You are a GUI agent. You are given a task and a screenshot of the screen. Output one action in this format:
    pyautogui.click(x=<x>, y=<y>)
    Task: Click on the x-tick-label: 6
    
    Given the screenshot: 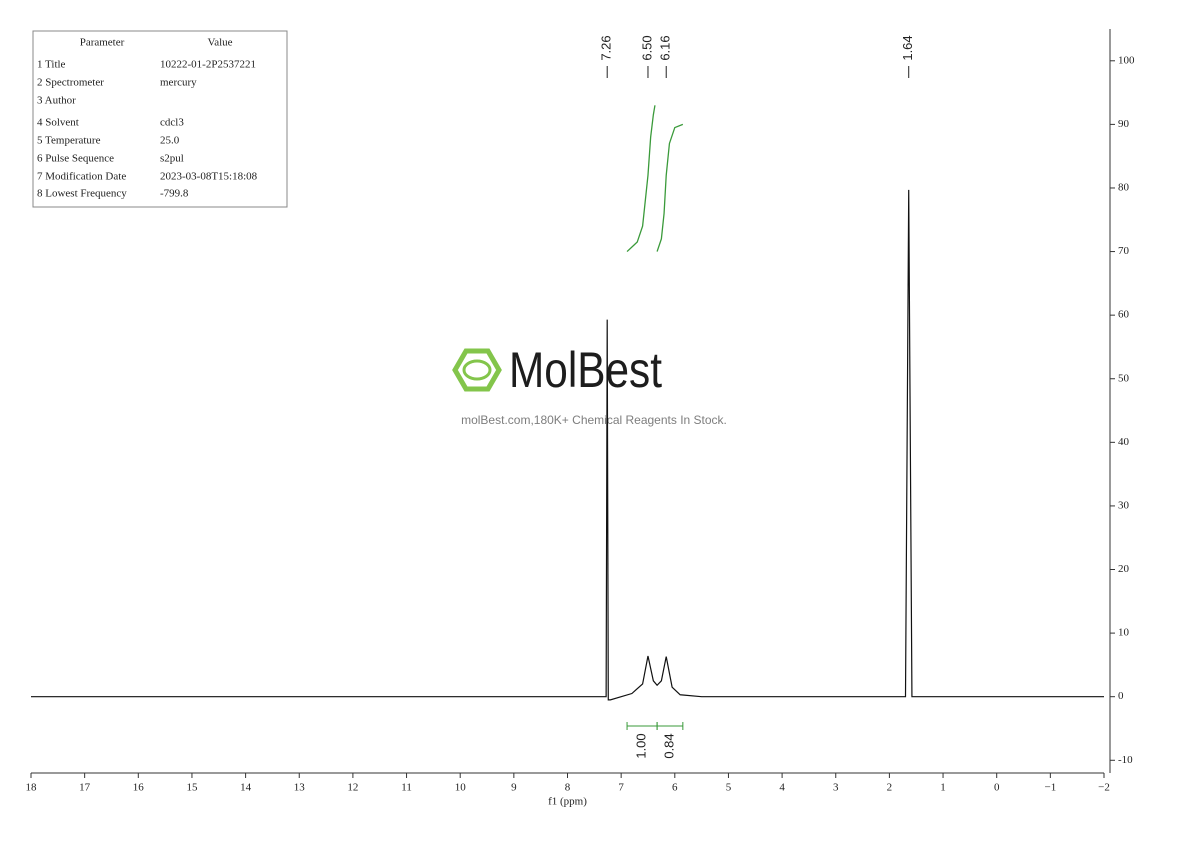 What is the action you would take?
    pyautogui.click(x=675, y=788)
    